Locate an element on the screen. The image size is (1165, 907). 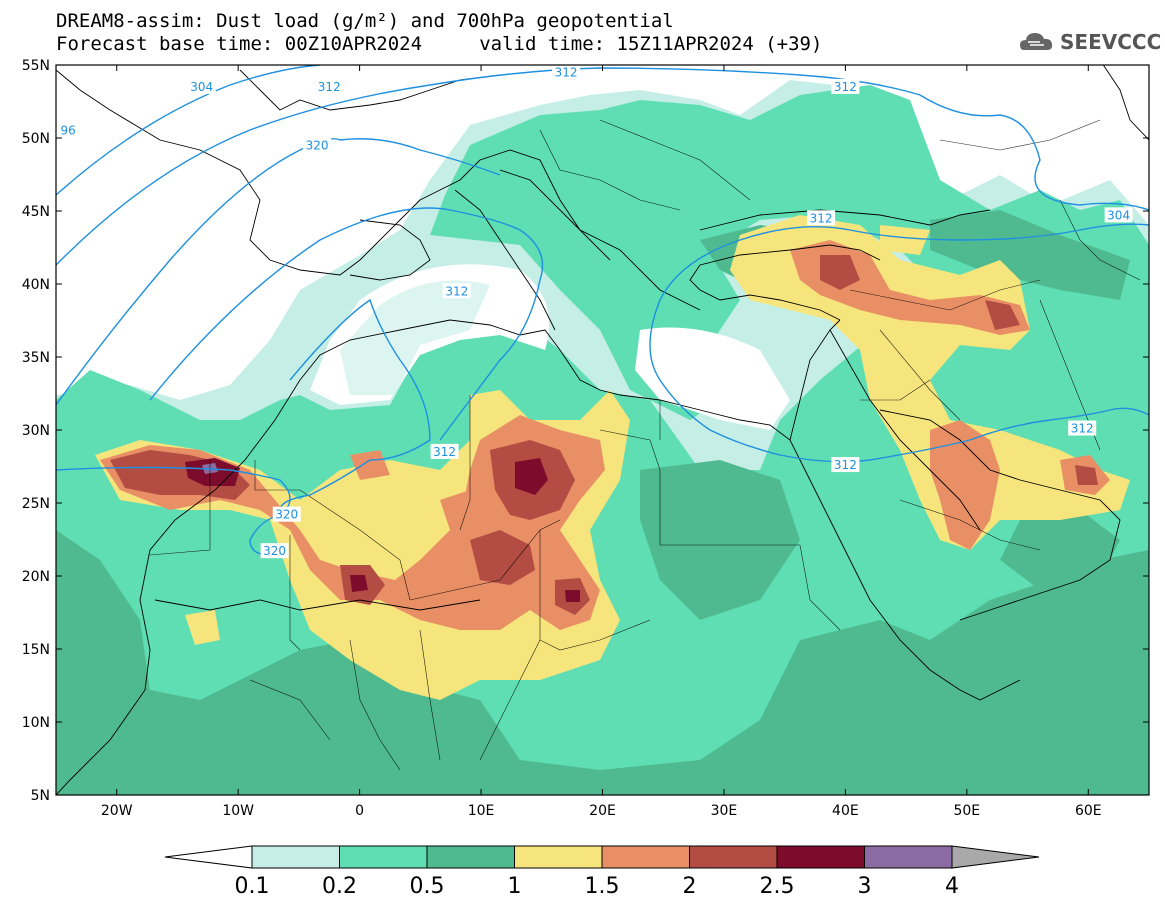
colorbar-label: 1 is located at coordinates (515, 886).